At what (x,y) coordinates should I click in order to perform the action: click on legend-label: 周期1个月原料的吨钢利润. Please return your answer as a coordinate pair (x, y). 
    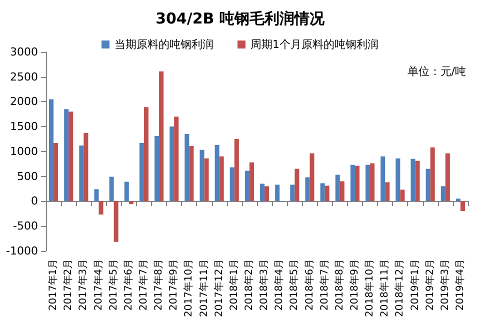
    Looking at the image, I should click on (314, 44).